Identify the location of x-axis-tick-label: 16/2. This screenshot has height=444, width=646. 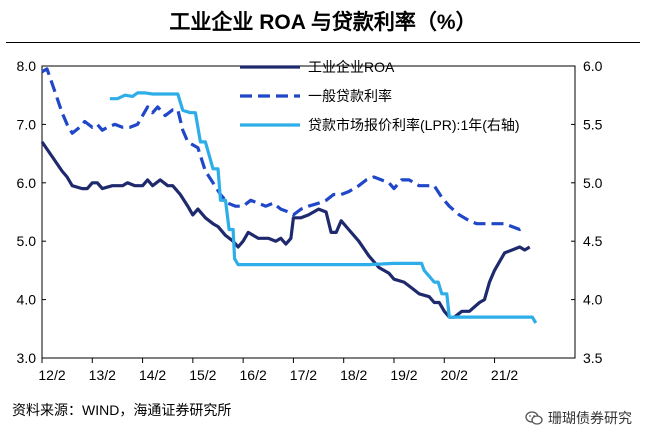
(253, 375).